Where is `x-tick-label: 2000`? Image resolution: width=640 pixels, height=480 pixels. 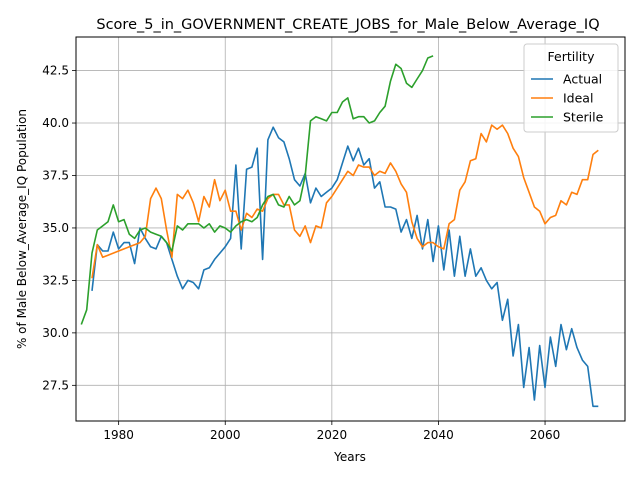
x-tick-label: 2000 is located at coordinates (225, 435).